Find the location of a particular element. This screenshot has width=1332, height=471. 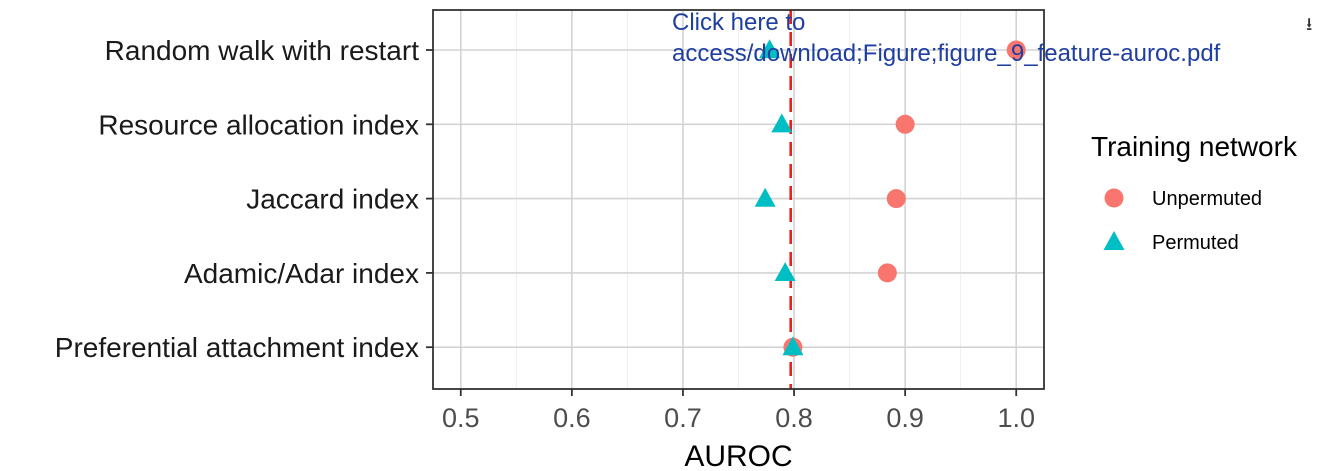

legend-items: Unpermuted Permuted is located at coordinates (1182, 221).